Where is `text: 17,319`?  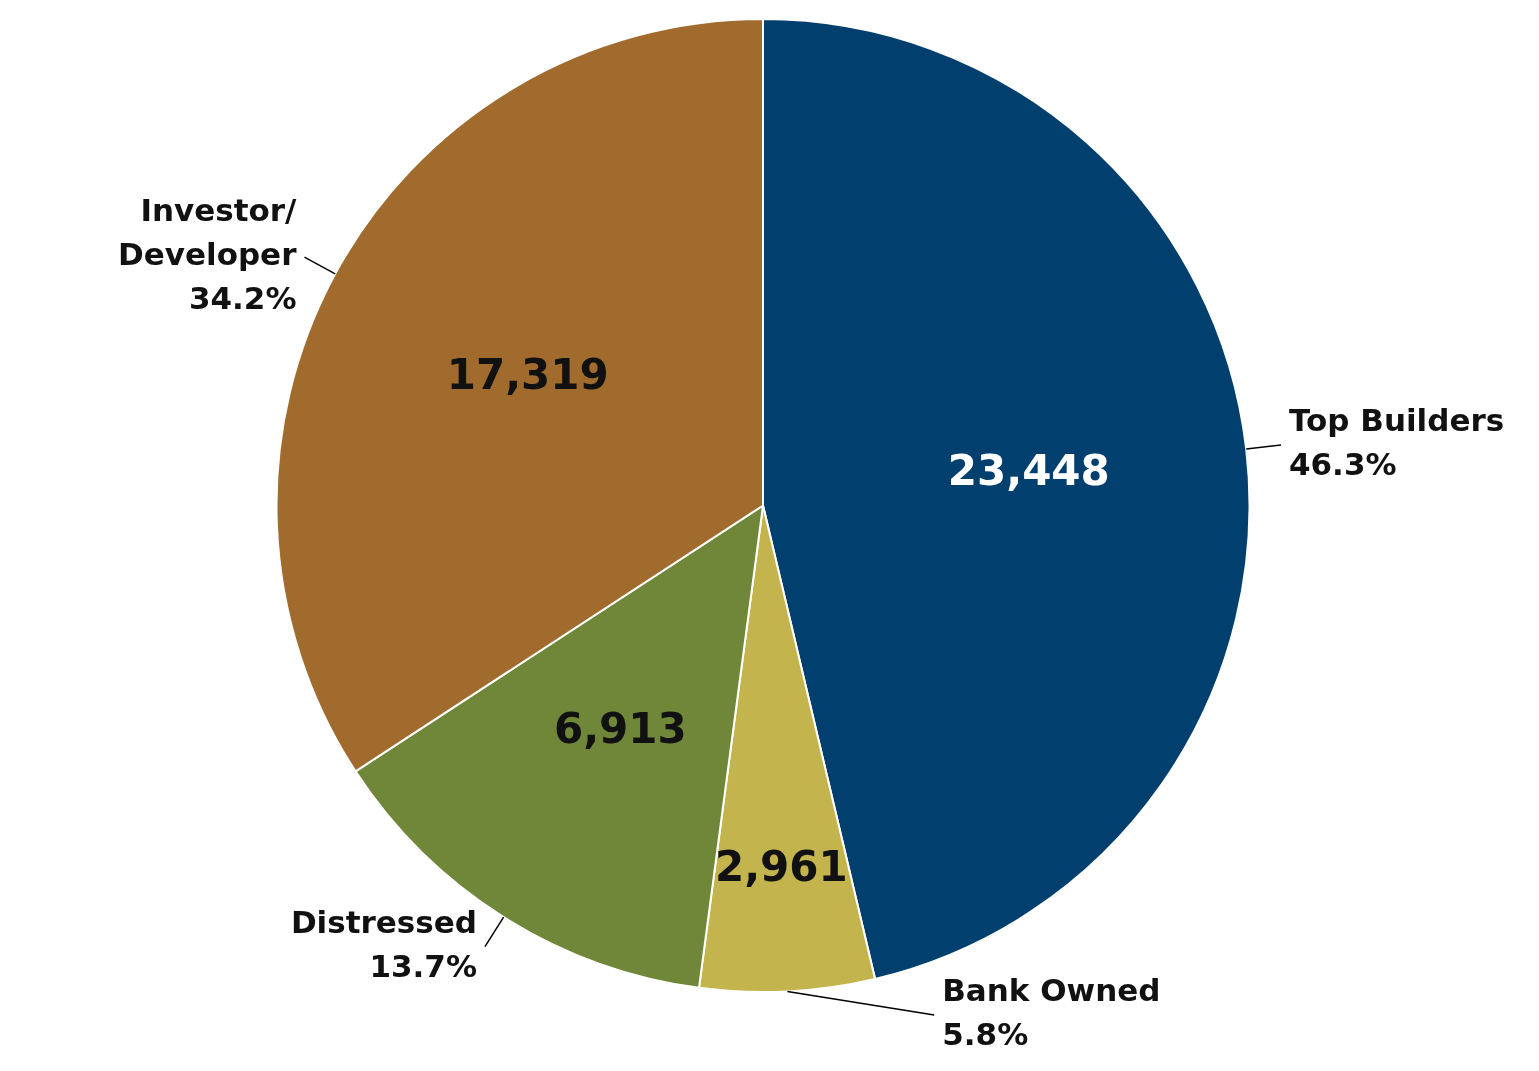
text: 17,319 is located at coordinates (527, 374).